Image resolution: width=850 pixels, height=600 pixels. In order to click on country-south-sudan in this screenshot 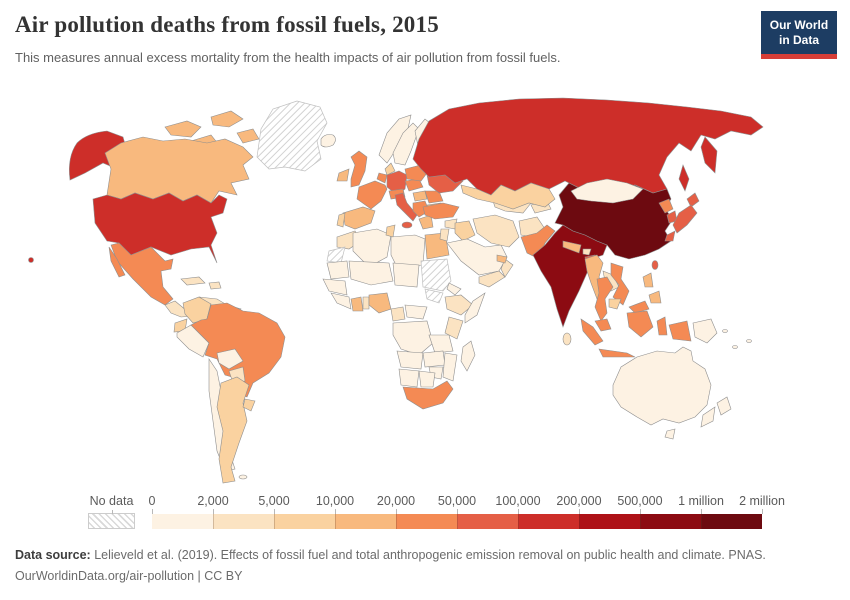, I will do `click(434, 296)`.